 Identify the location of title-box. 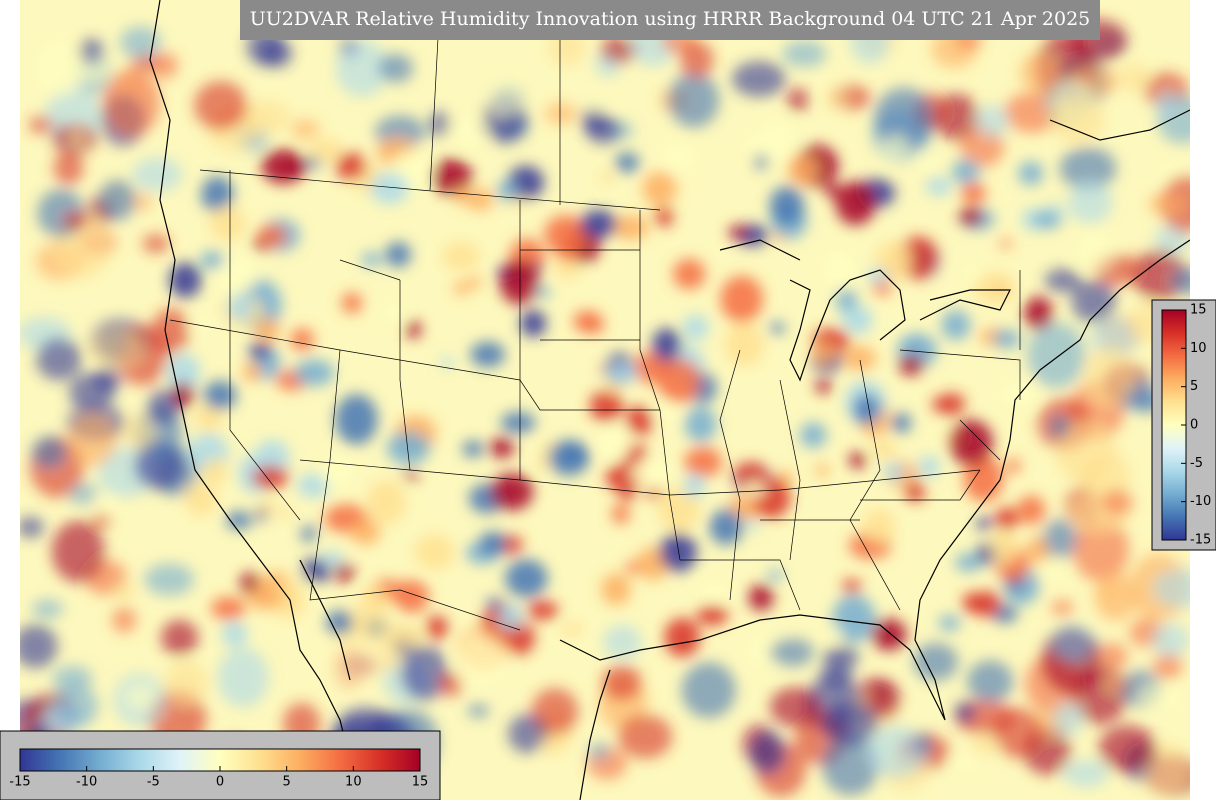
(670, 20).